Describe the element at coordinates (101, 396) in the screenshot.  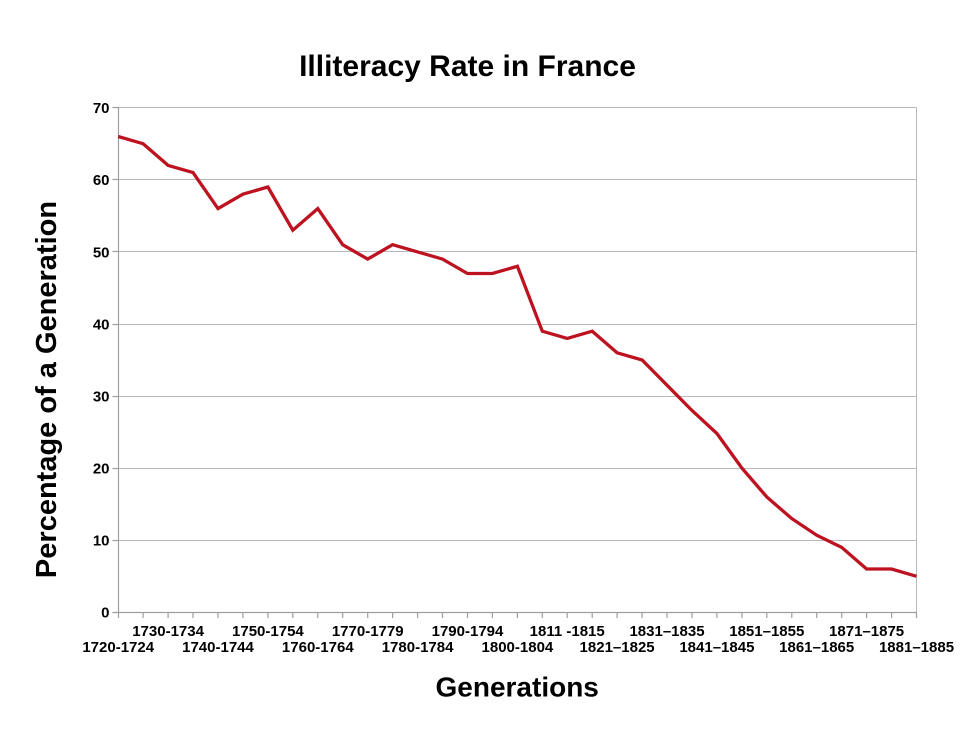
I see `svg-text: 30` at that location.